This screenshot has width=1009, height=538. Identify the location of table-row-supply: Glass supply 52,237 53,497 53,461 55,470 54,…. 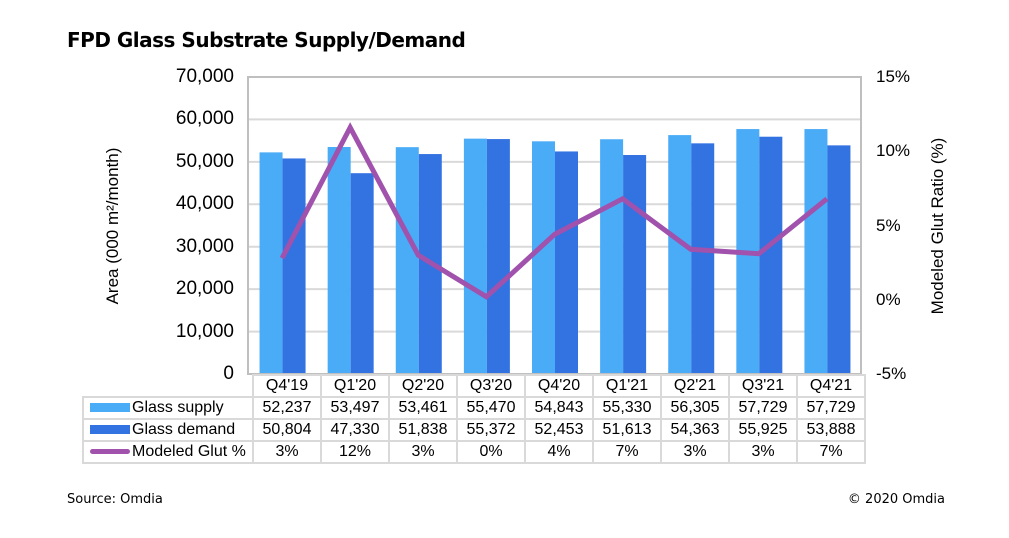
(474, 408).